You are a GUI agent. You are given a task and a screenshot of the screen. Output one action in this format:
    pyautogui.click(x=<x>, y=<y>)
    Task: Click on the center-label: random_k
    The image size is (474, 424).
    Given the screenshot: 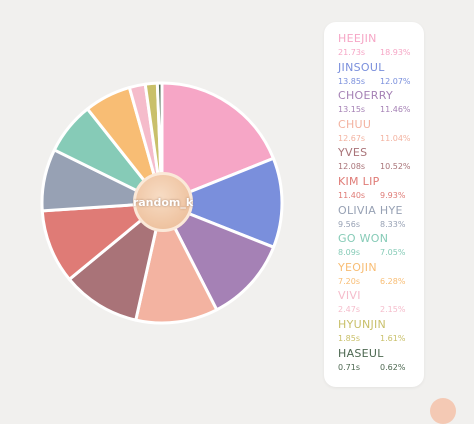 What is the action you would take?
    pyautogui.click(x=163, y=202)
    